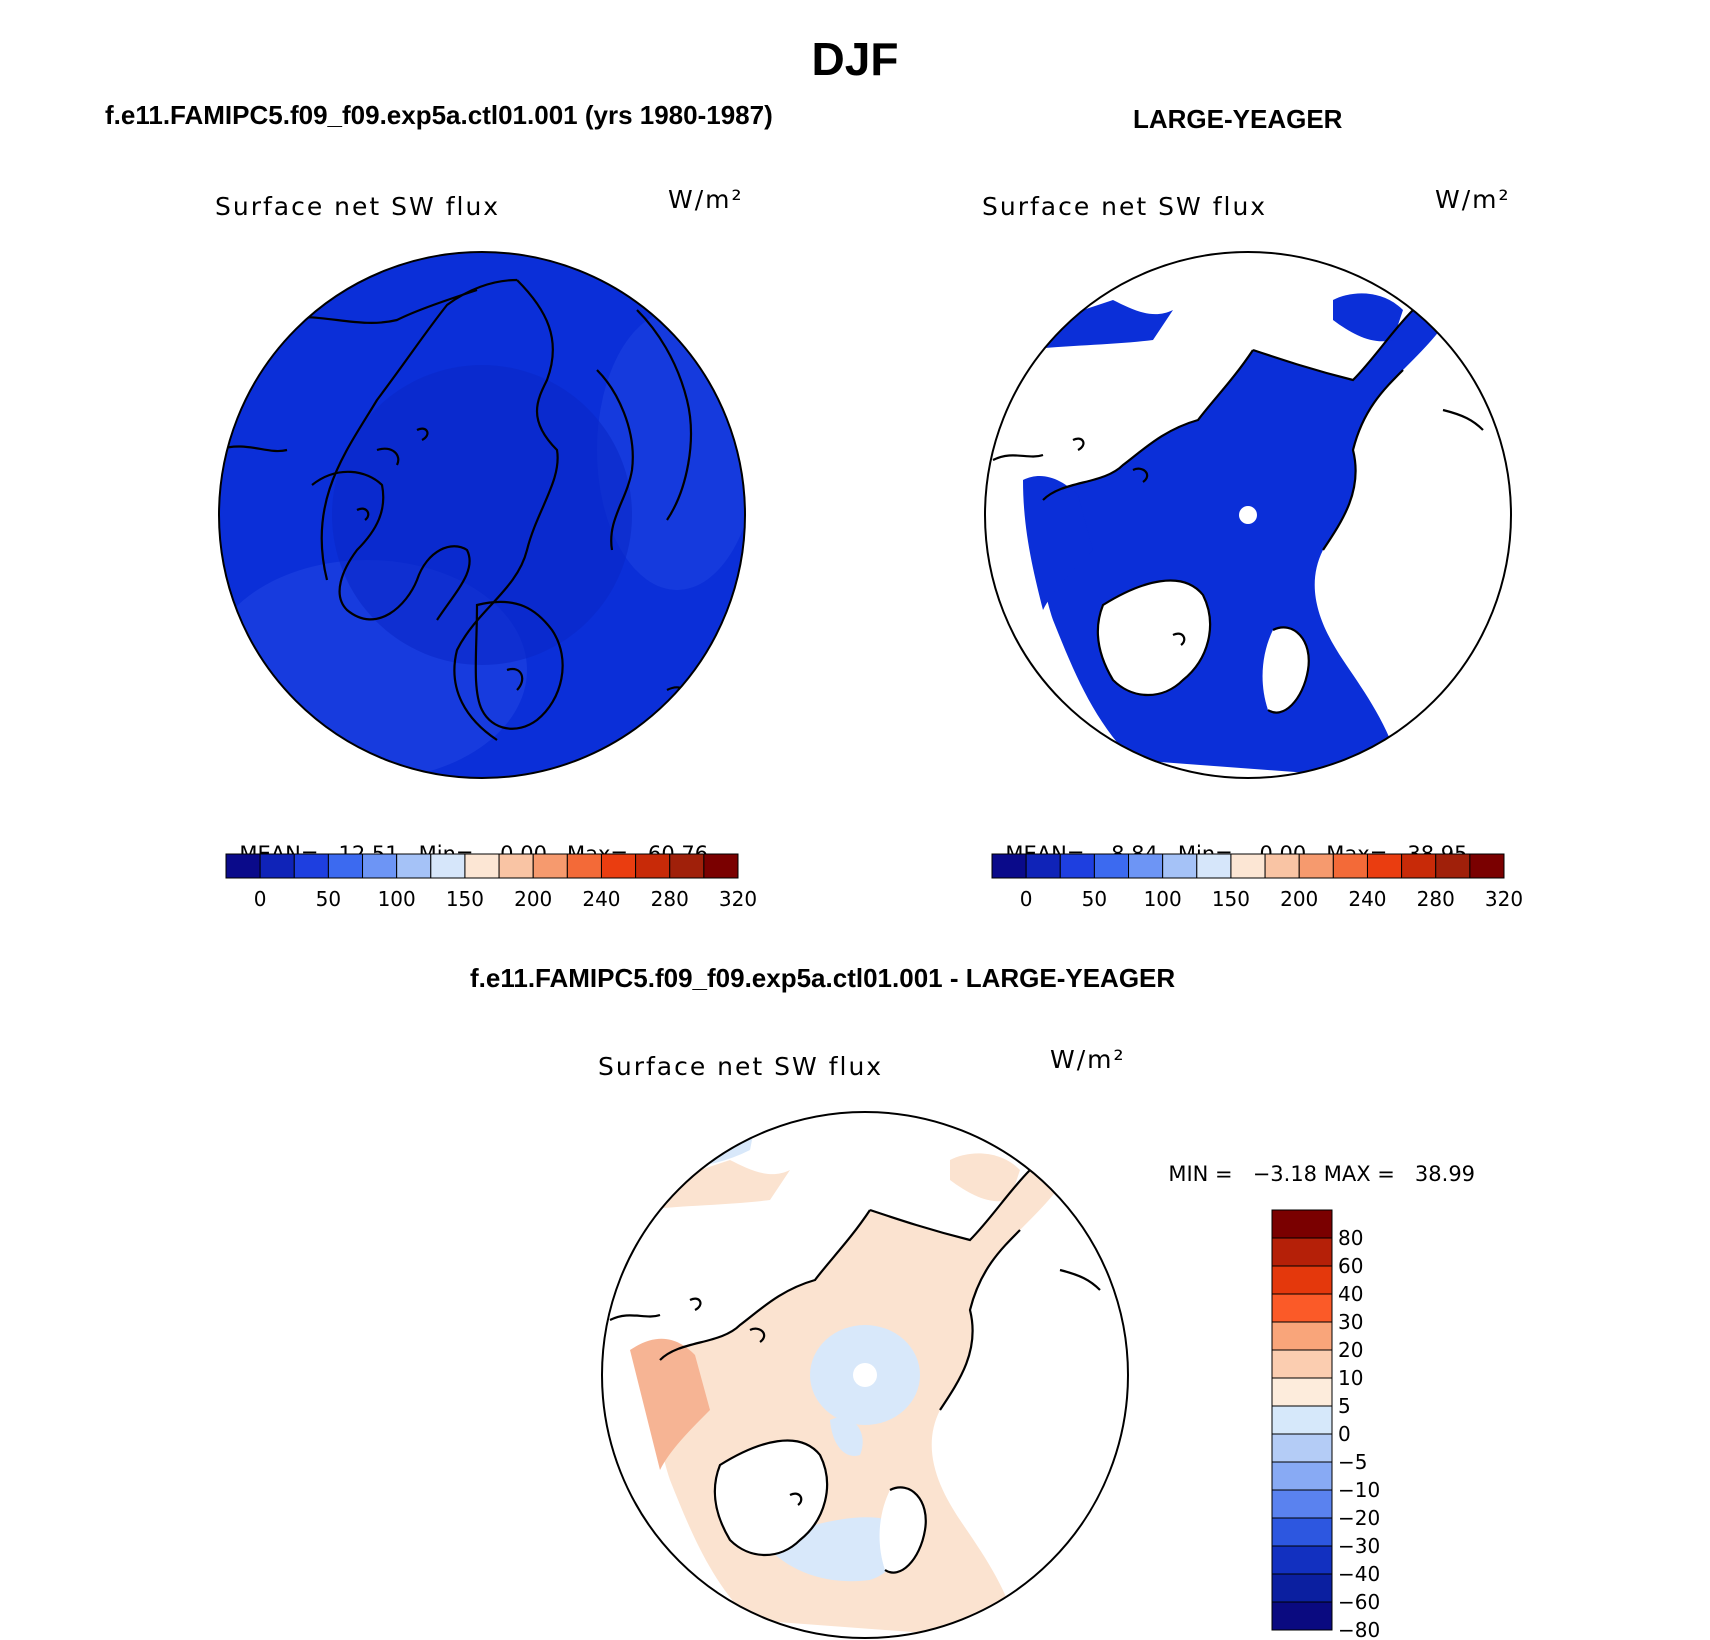 The width and height of the screenshot is (1710, 1640). What do you see at coordinates (1350, 1238) in the screenshot?
I see `panel3-colorbar-tick-label: 80` at bounding box center [1350, 1238].